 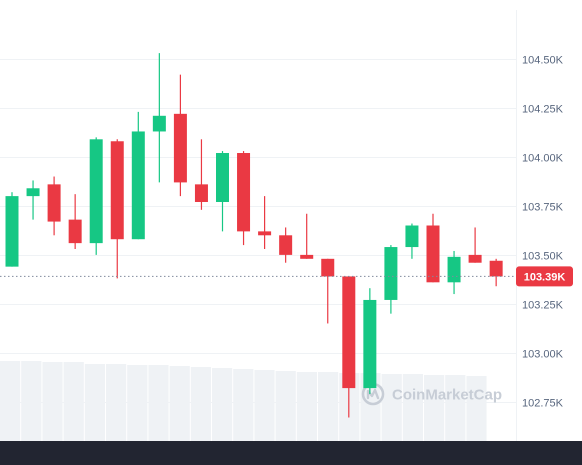 I want to click on y-tick-label: 104.25K, so click(x=543, y=110).